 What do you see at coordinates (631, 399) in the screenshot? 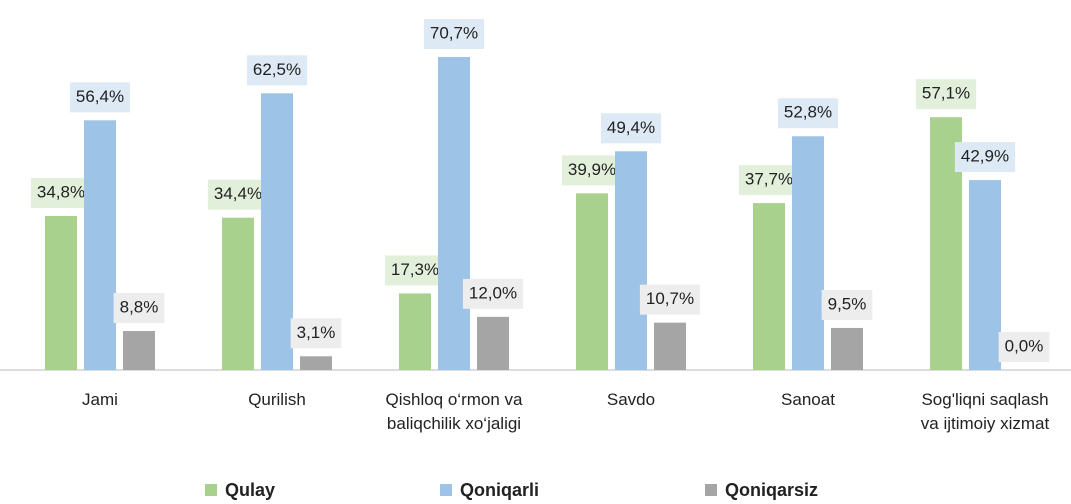
I see `x-tick-label: Savdo` at bounding box center [631, 399].